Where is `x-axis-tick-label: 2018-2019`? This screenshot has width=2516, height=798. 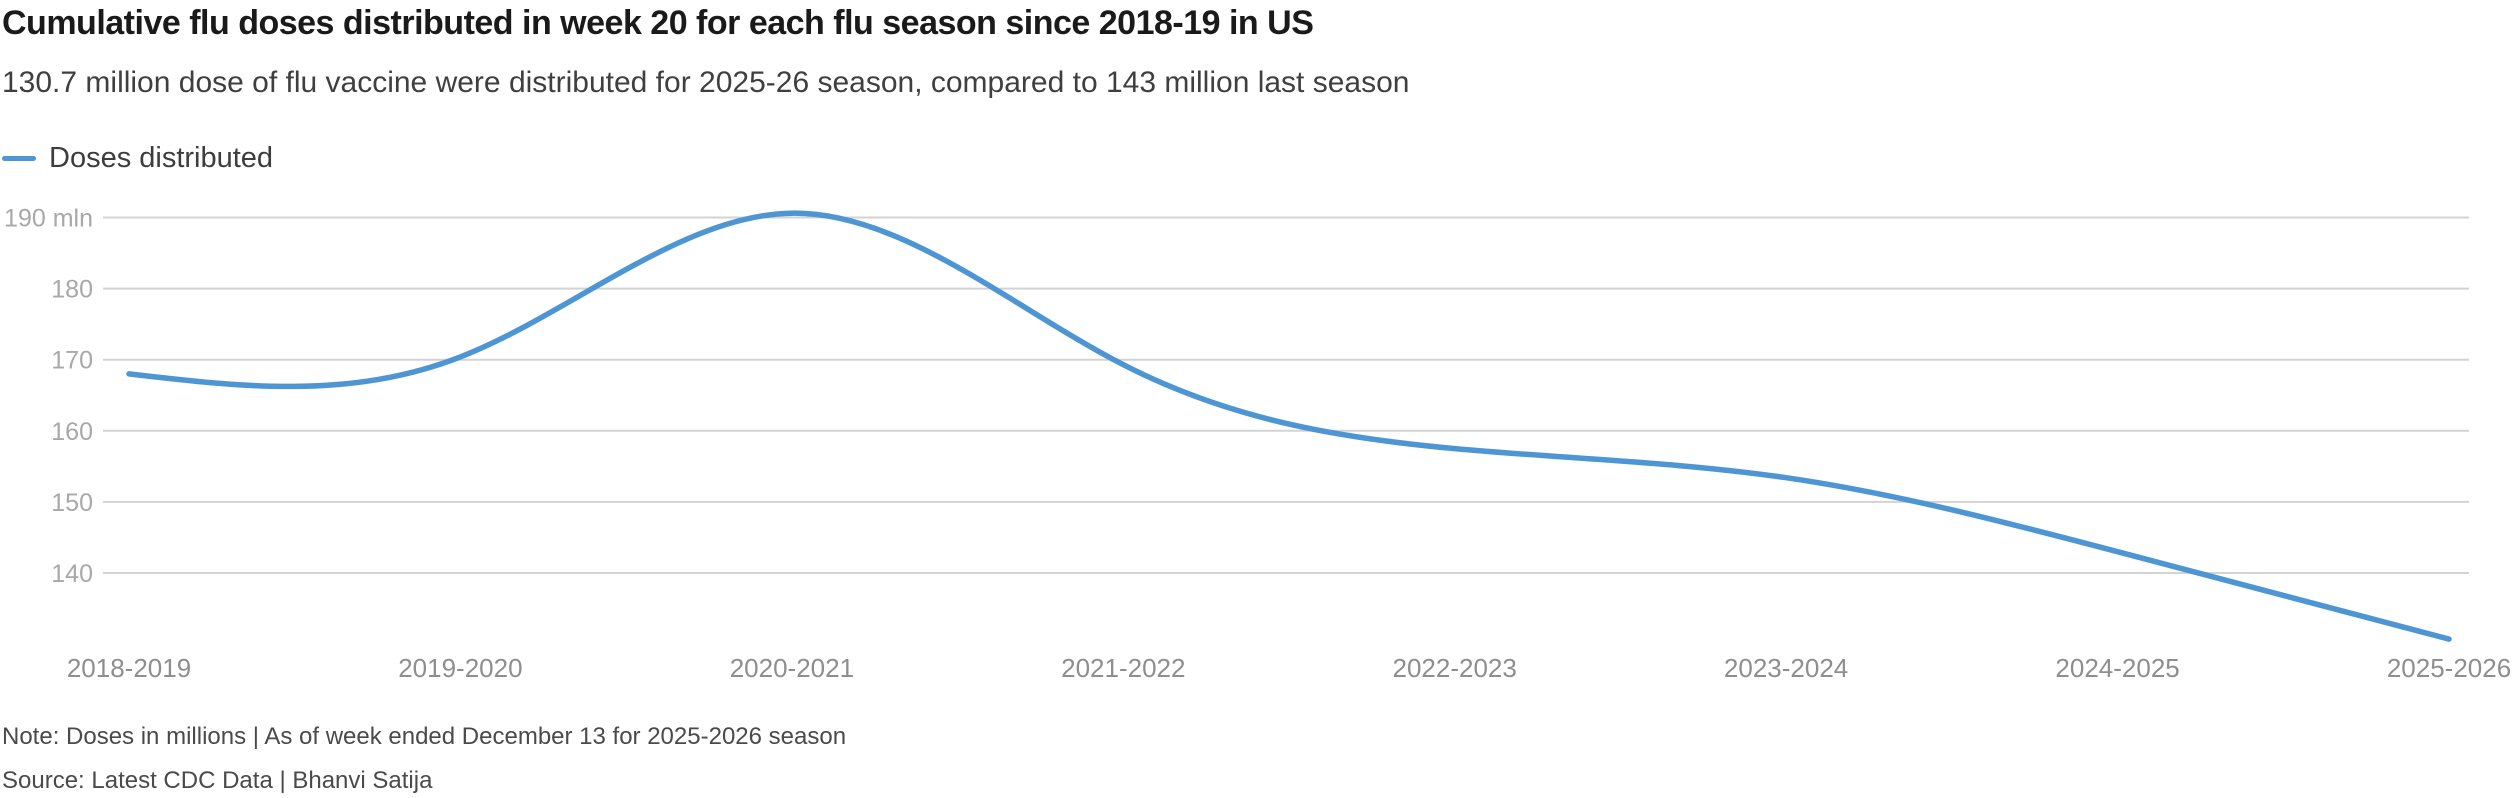 x-axis-tick-label: 2018-2019 is located at coordinates (129, 668).